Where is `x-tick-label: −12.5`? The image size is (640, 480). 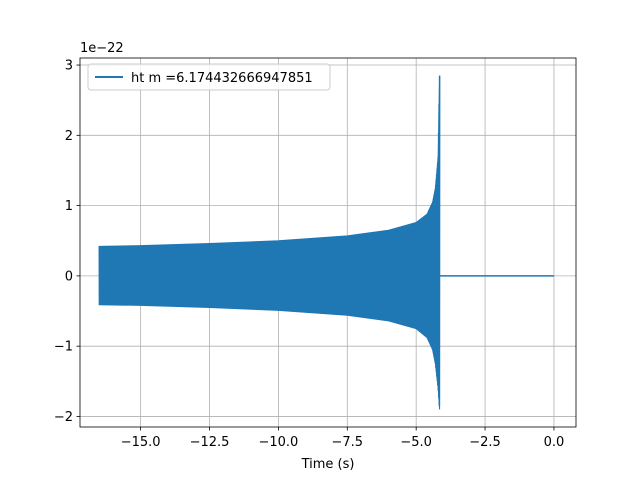
x-tick-label: −12.5 is located at coordinates (210, 442).